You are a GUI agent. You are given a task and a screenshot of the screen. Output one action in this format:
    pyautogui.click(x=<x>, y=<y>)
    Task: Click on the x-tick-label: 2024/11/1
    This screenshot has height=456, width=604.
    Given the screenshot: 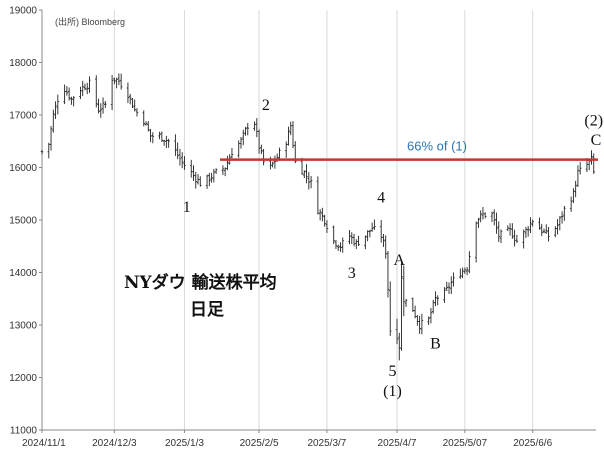 What is the action you would take?
    pyautogui.click(x=44, y=443)
    